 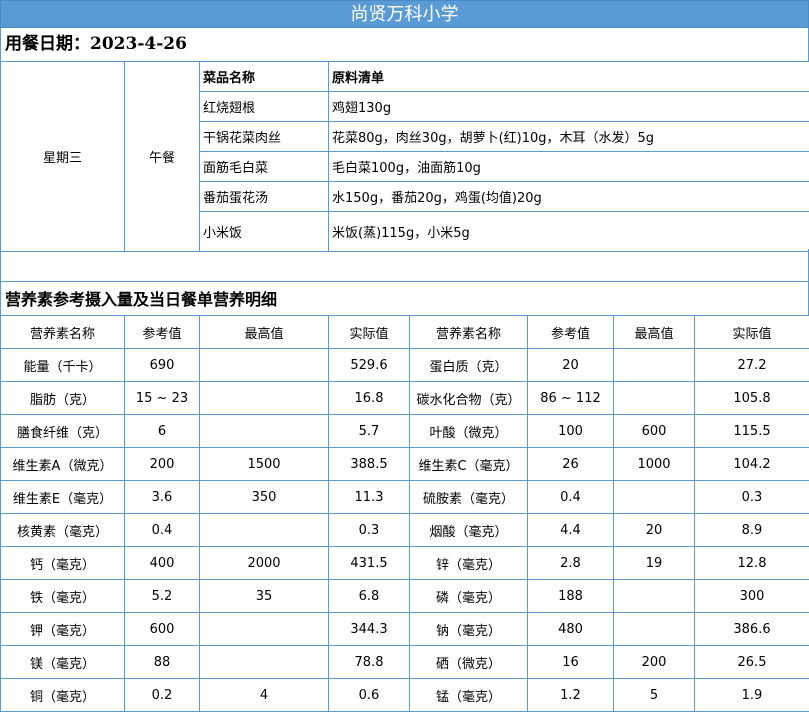 I want to click on dish-row: 番茄蛋花汤 水150g，番茄20g，鸡蛋(均值)20g, so click(x=405, y=196).